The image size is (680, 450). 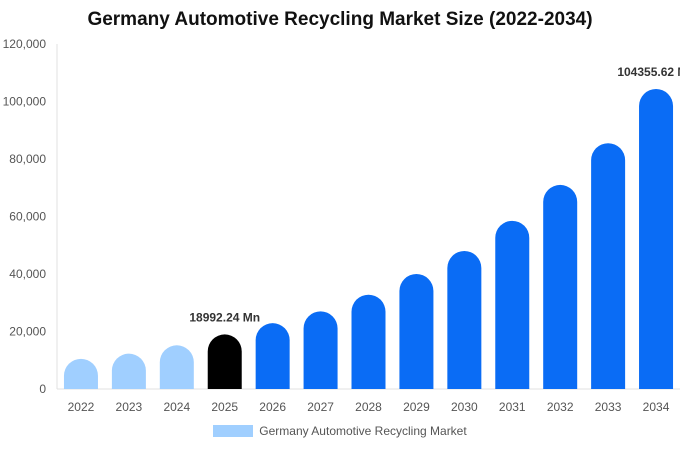 What do you see at coordinates (25, 44) in the screenshot?
I see `y-tick-label: 120,000` at bounding box center [25, 44].